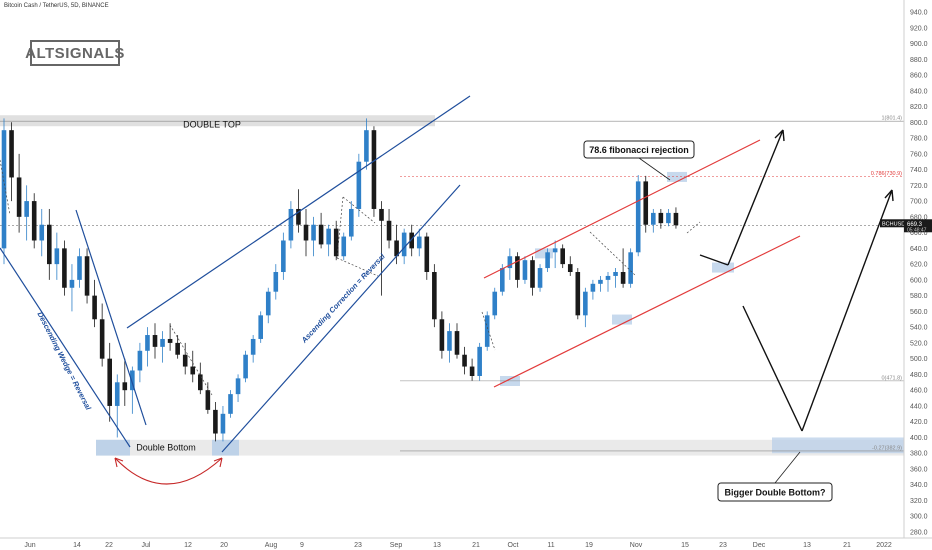 This screenshot has width=932, height=550. Describe the element at coordinates (146, 545) in the screenshot. I see `time-tick-label: Jul` at that location.